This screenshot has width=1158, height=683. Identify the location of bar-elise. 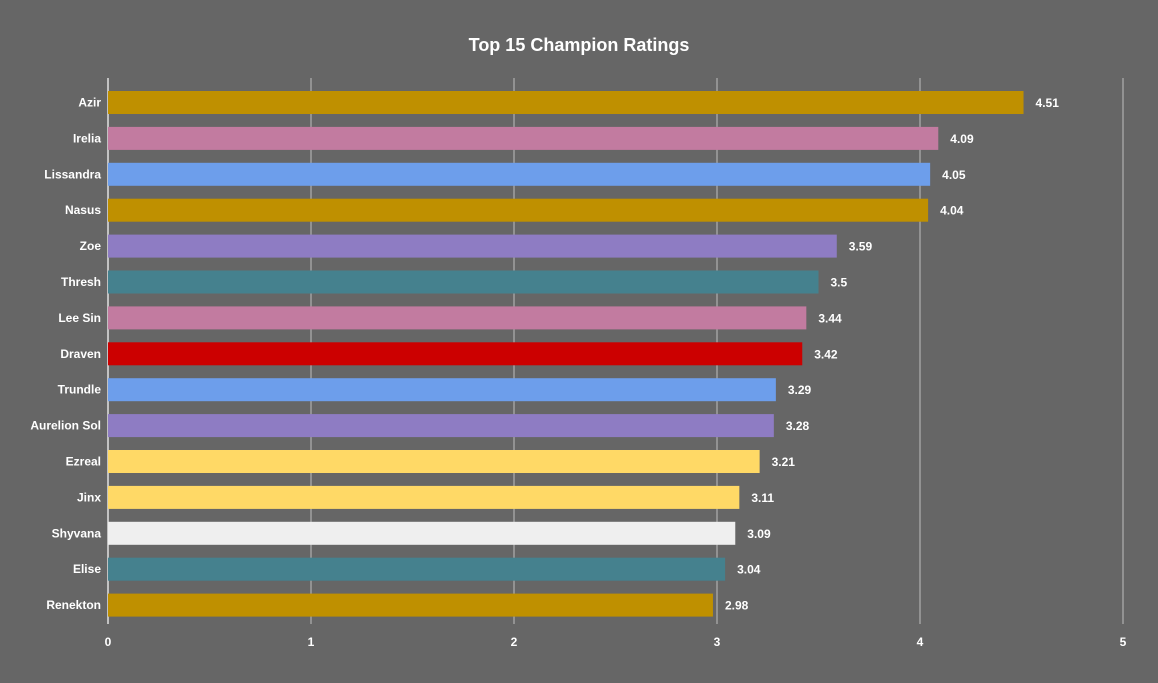
(417, 569).